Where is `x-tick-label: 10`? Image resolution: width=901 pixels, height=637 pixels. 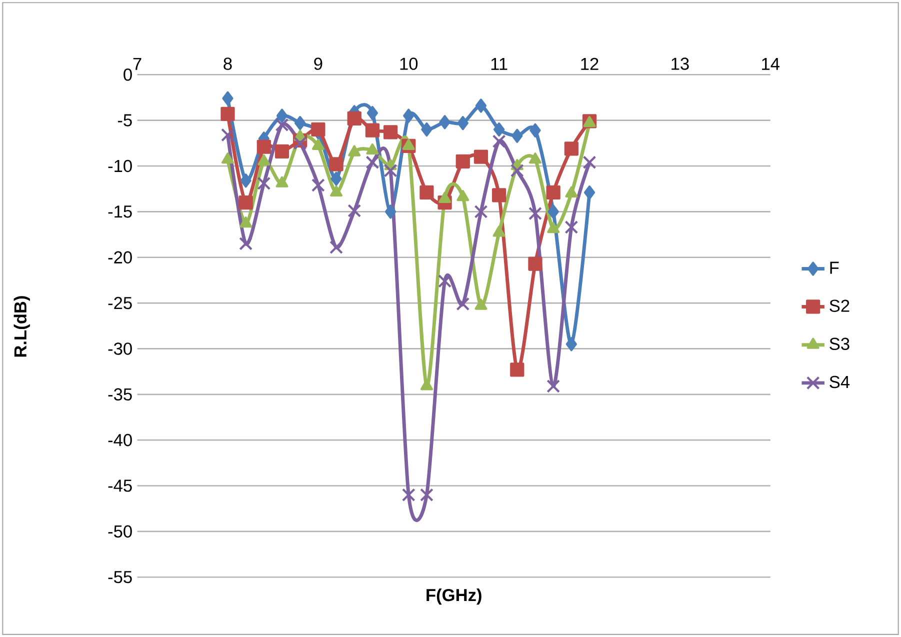 x-tick-label: 10 is located at coordinates (409, 64).